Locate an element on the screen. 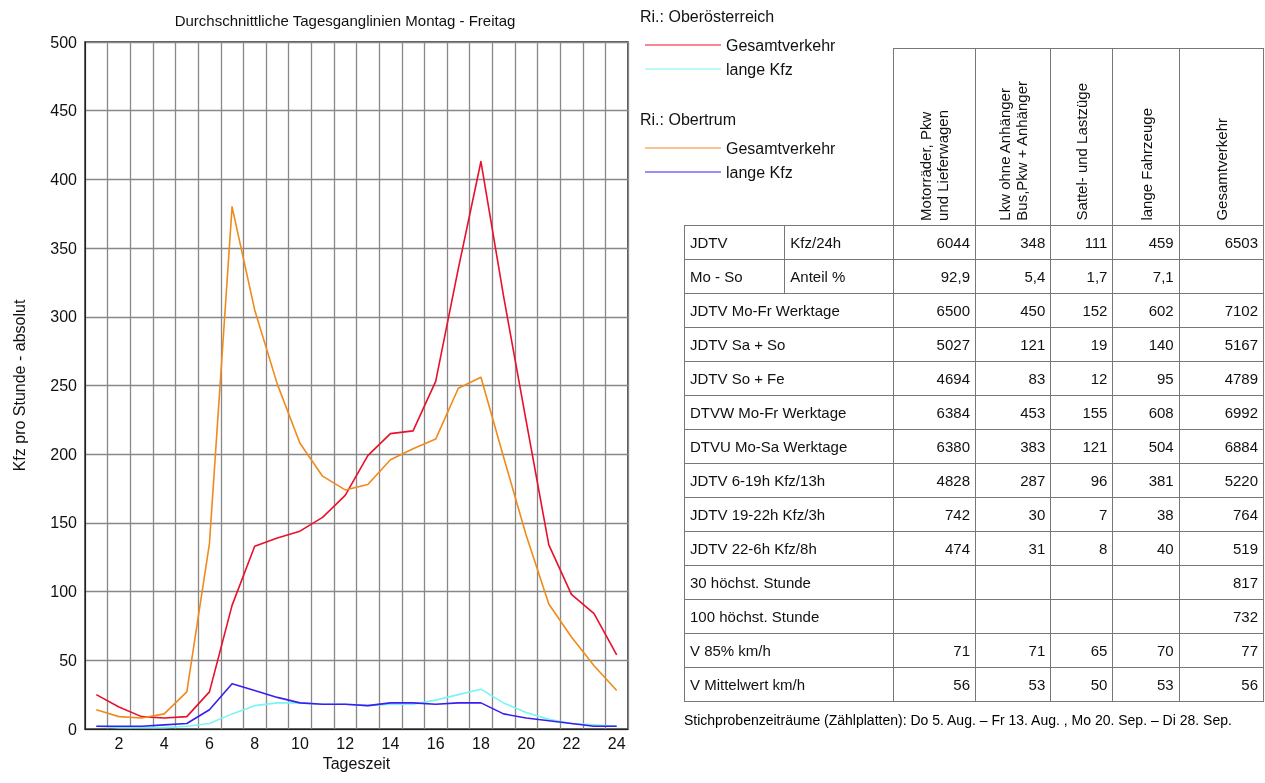  text: 764 is located at coordinates (1245, 514).